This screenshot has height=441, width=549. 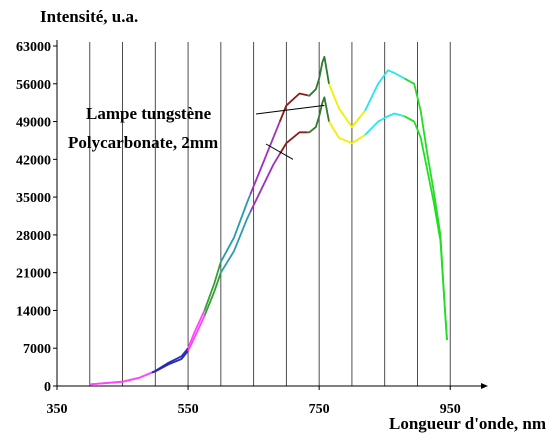 I want to click on y-axis-title: Intensité, u.a., so click(x=89, y=16).